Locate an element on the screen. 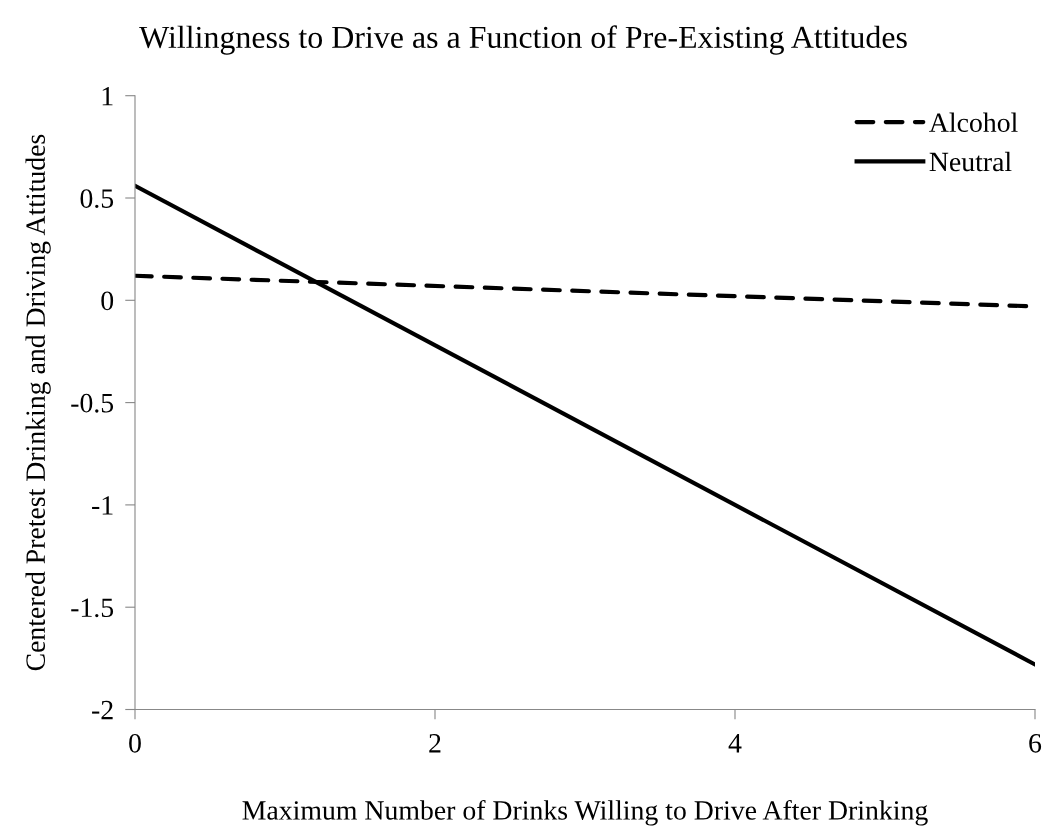 The image size is (1047, 834). y-tick-label: -0.5 is located at coordinates (92, 403).